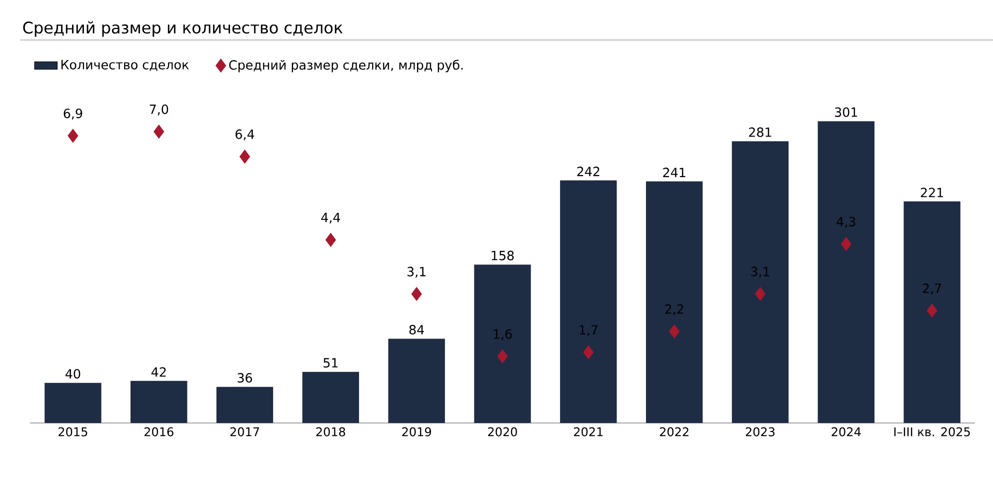  Describe the element at coordinates (674, 431) in the screenshot. I see `x-tick-label: 2022` at that location.